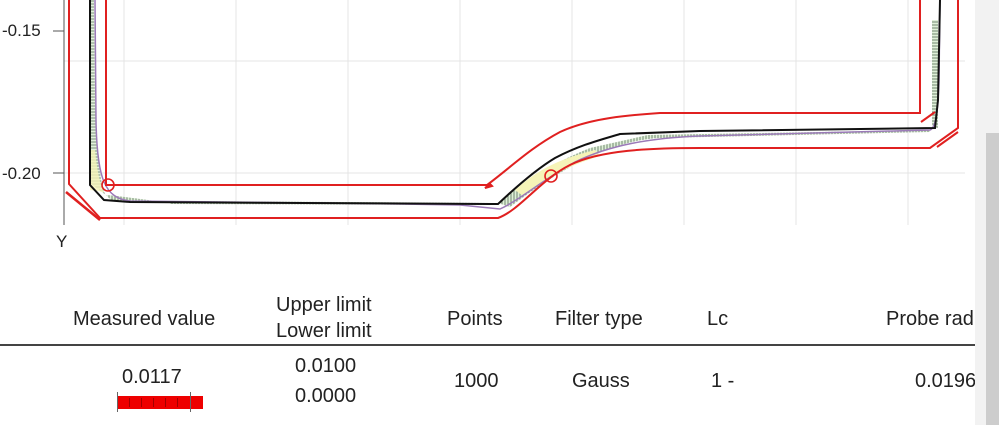 Image resolution: width=999 pixels, height=425 pixels. I want to click on filter-type-value: Gauss, so click(601, 381).